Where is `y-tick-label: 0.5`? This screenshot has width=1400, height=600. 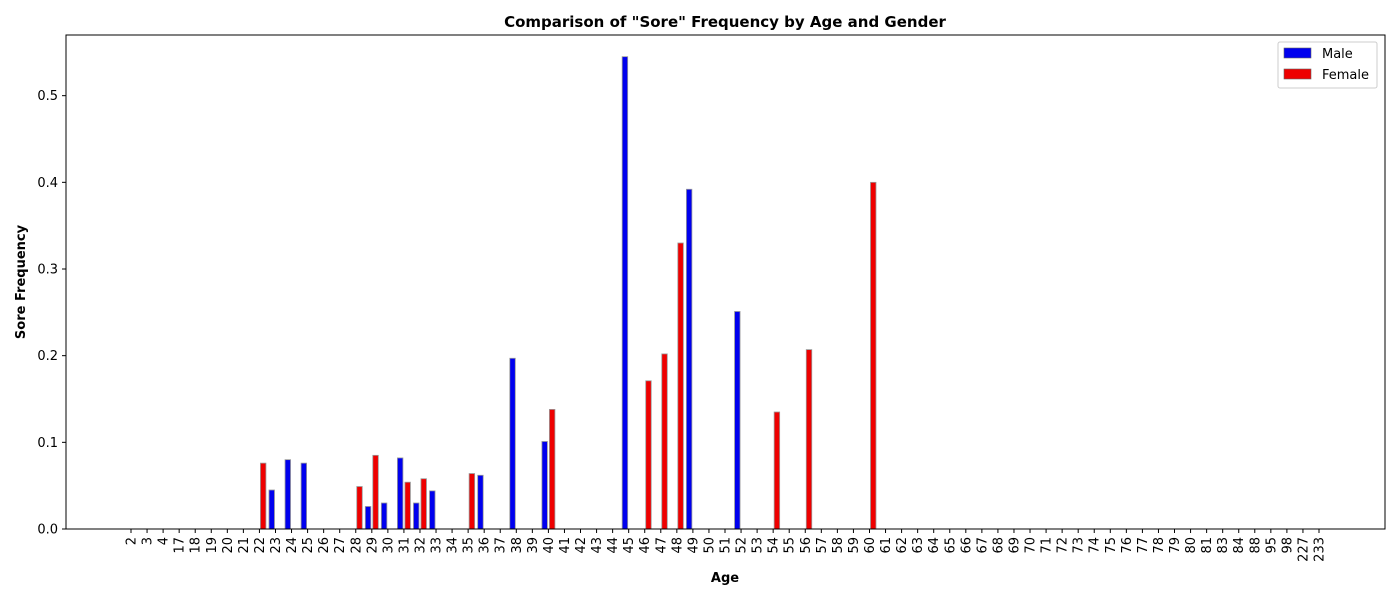
y-tick-label: 0.5 is located at coordinates (47, 96).